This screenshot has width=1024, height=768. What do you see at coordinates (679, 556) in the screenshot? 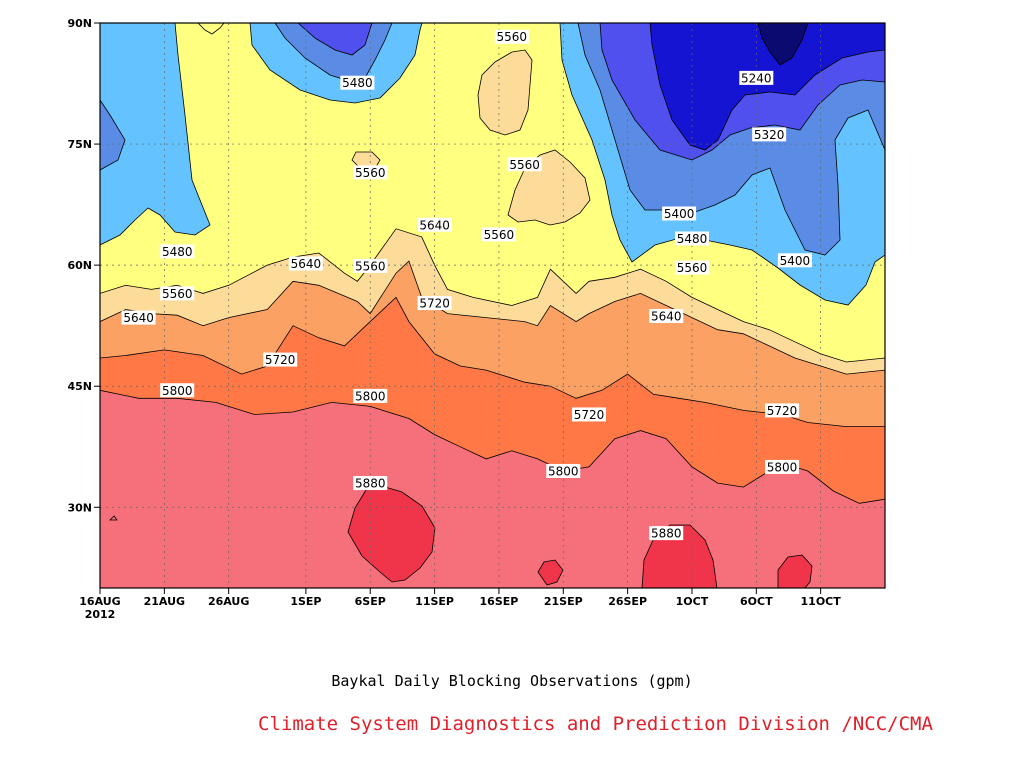
I see `core-above-5880-oct` at bounding box center [679, 556].